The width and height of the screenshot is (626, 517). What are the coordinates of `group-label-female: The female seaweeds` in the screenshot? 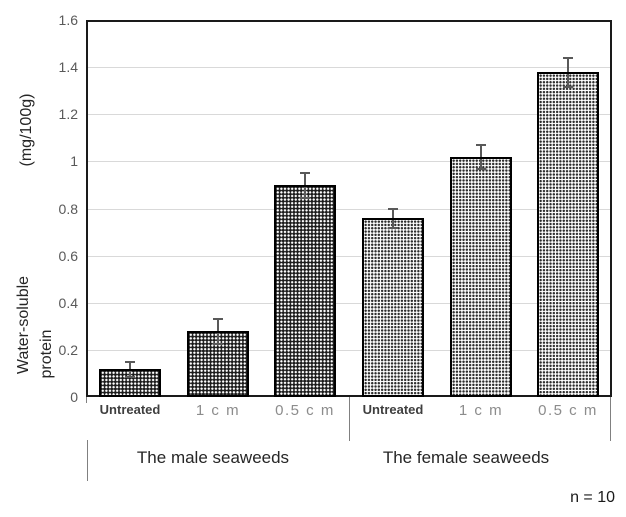 It's located at (466, 457).